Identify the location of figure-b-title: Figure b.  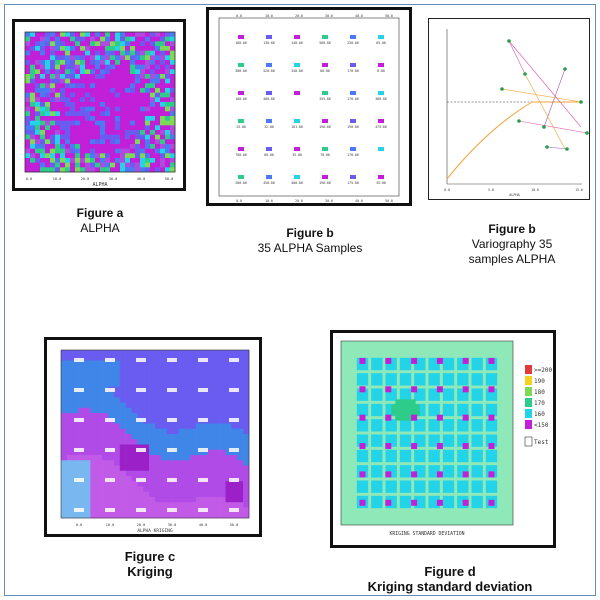
(310, 233).